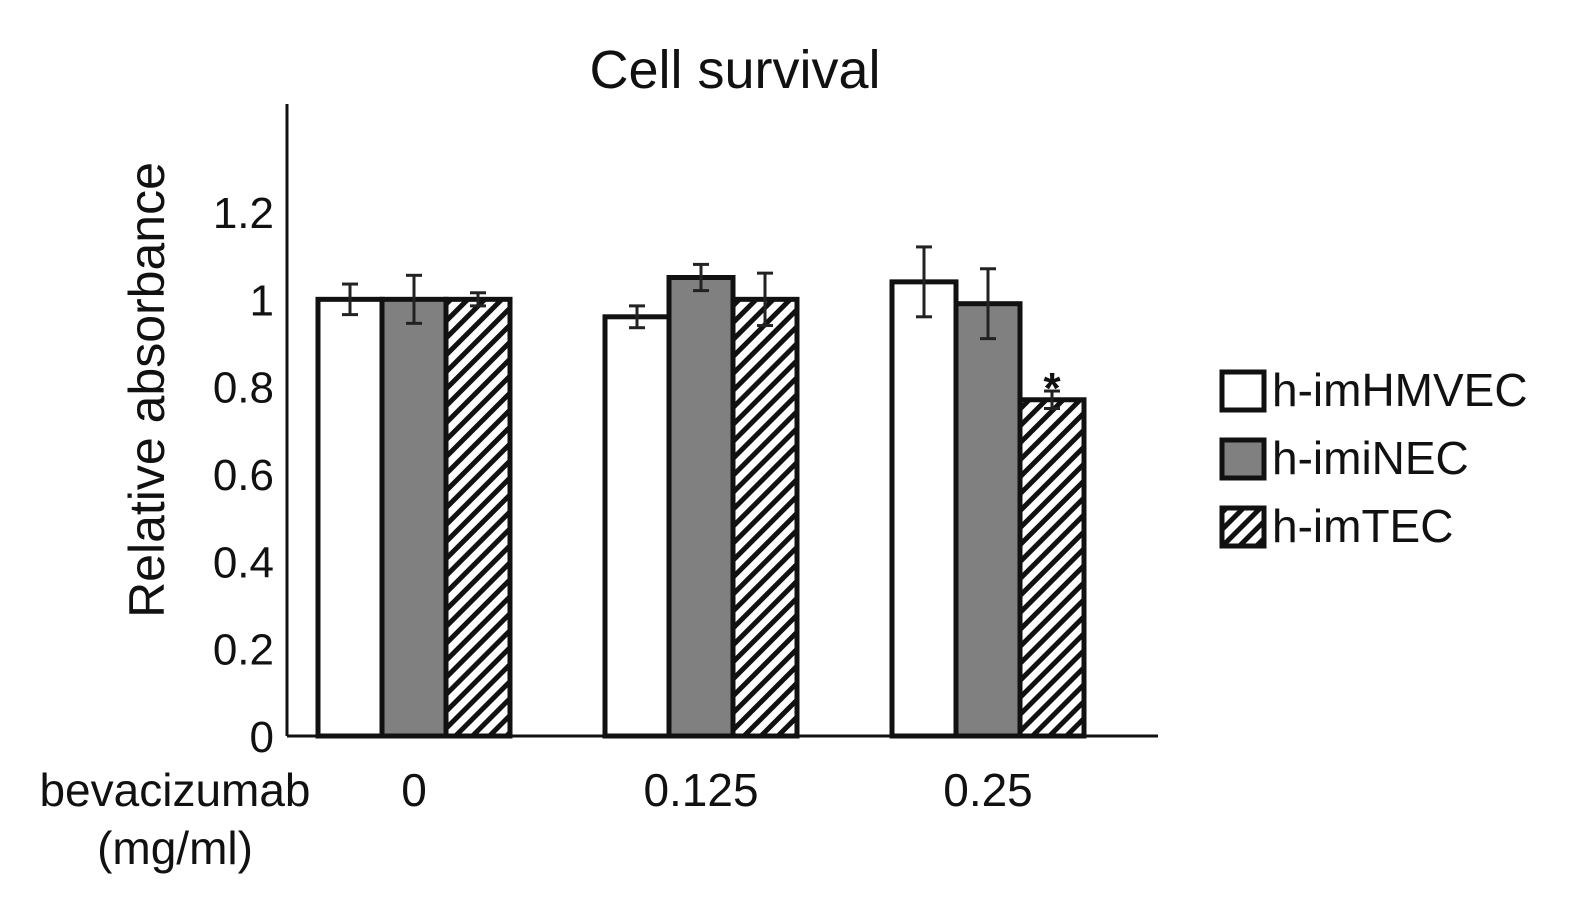  What do you see at coordinates (637, 317) in the screenshot?
I see `error-bar-h-imHMVEC-0.125` at bounding box center [637, 317].